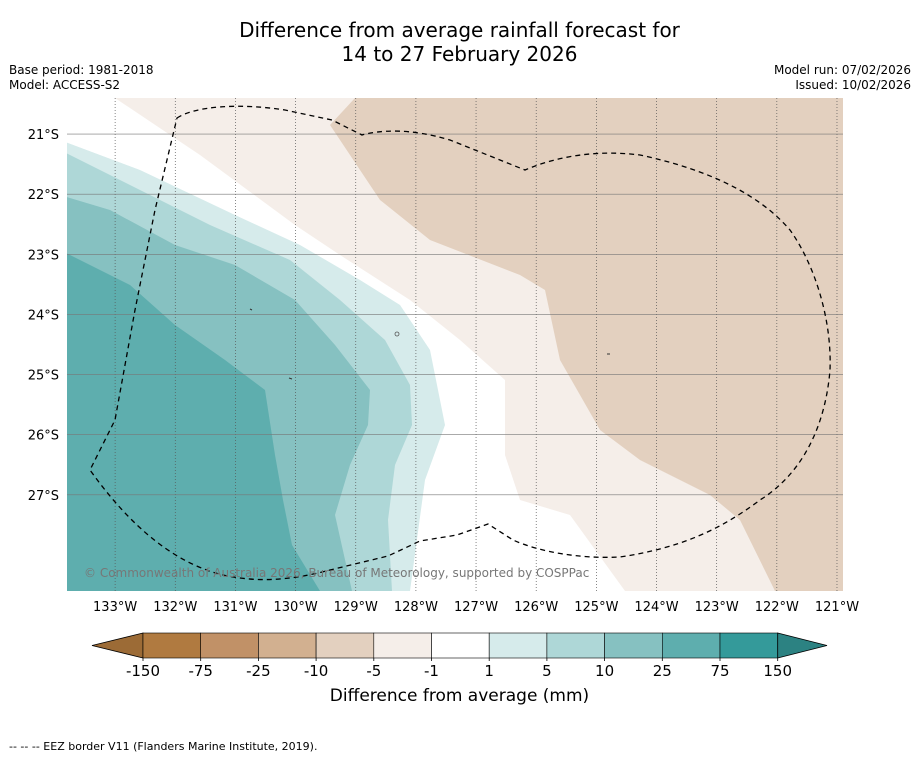 This screenshot has height=758, width=919. I want to click on x-tick-label: 122°W, so click(777, 607).